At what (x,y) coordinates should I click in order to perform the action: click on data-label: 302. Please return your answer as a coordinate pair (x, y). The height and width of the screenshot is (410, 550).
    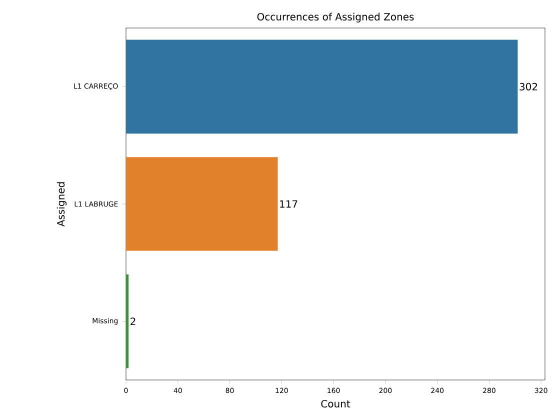
    Looking at the image, I should click on (529, 86).